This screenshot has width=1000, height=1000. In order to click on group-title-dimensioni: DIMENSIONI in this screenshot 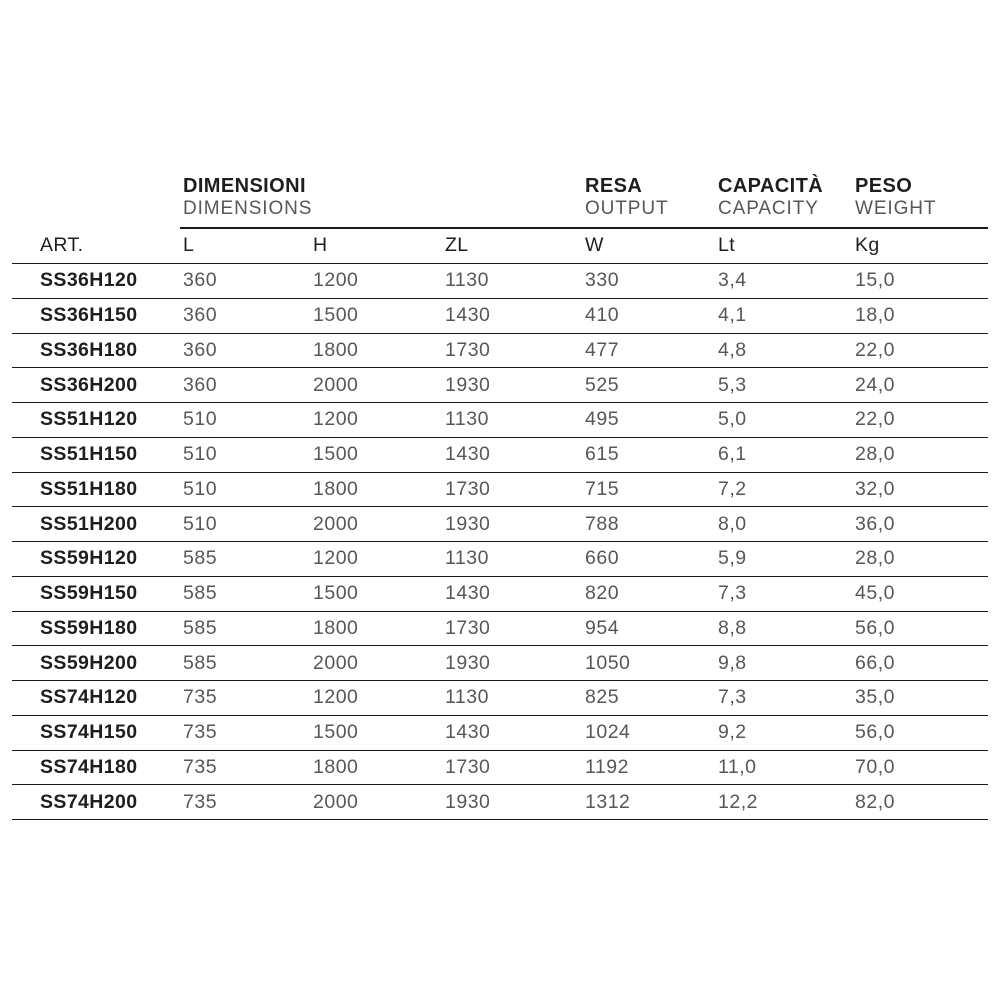, I will do `click(244, 186)`.